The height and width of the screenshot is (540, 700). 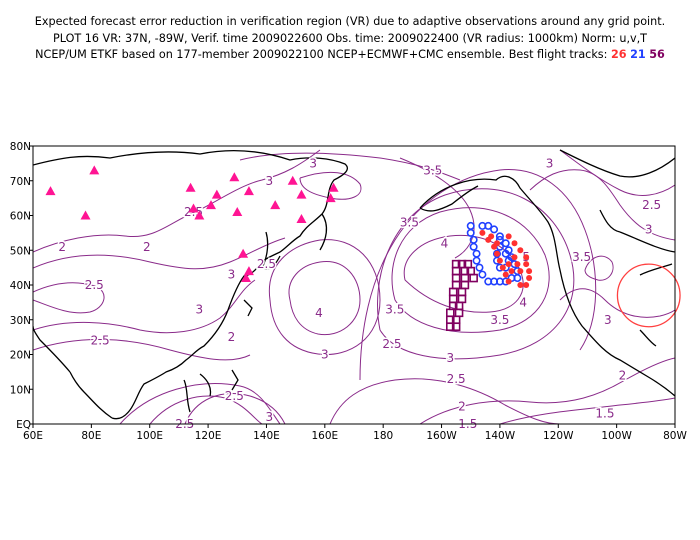 What do you see at coordinates (20, 356) in the screenshot?
I see `lat-label: 20N` at bounding box center [20, 356].